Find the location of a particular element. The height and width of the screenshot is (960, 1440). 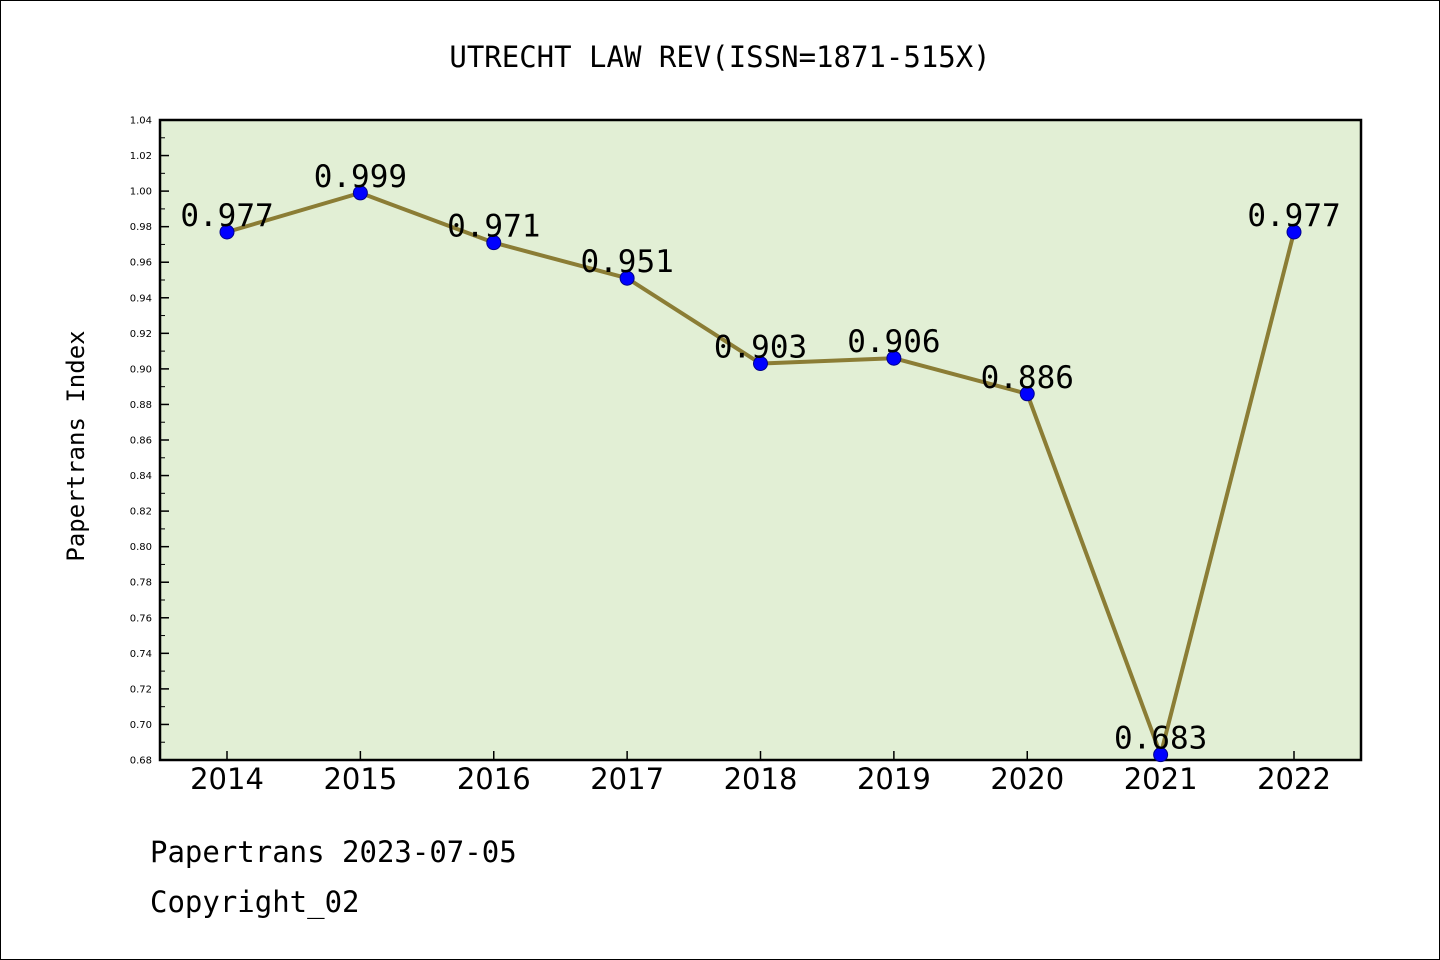

x-tick-label: 2022 is located at coordinates (1294, 779).